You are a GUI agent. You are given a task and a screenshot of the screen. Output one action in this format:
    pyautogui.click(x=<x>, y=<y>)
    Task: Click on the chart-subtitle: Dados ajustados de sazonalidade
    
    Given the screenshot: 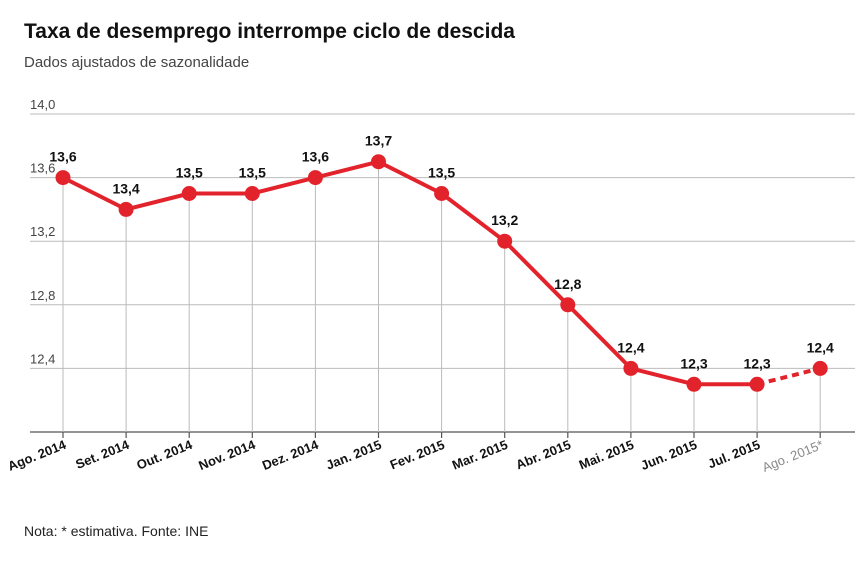 What is the action you would take?
    pyautogui.click(x=137, y=62)
    